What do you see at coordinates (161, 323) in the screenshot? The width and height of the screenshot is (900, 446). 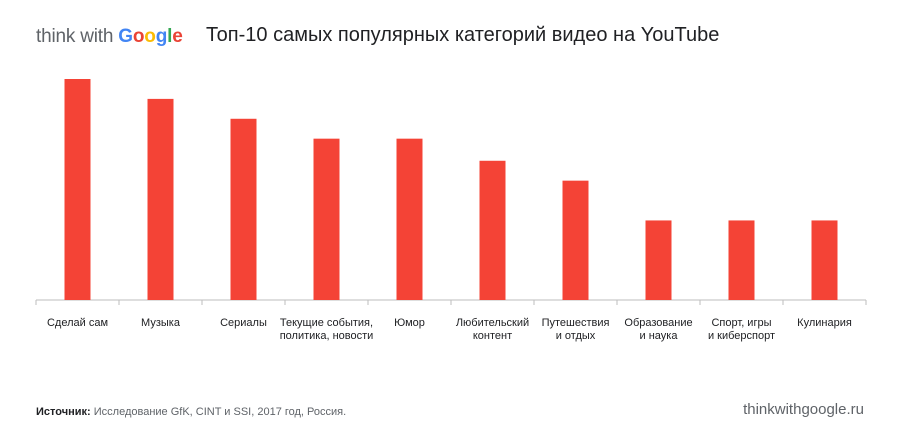 I see `category-label: Музыка` at bounding box center [161, 323].